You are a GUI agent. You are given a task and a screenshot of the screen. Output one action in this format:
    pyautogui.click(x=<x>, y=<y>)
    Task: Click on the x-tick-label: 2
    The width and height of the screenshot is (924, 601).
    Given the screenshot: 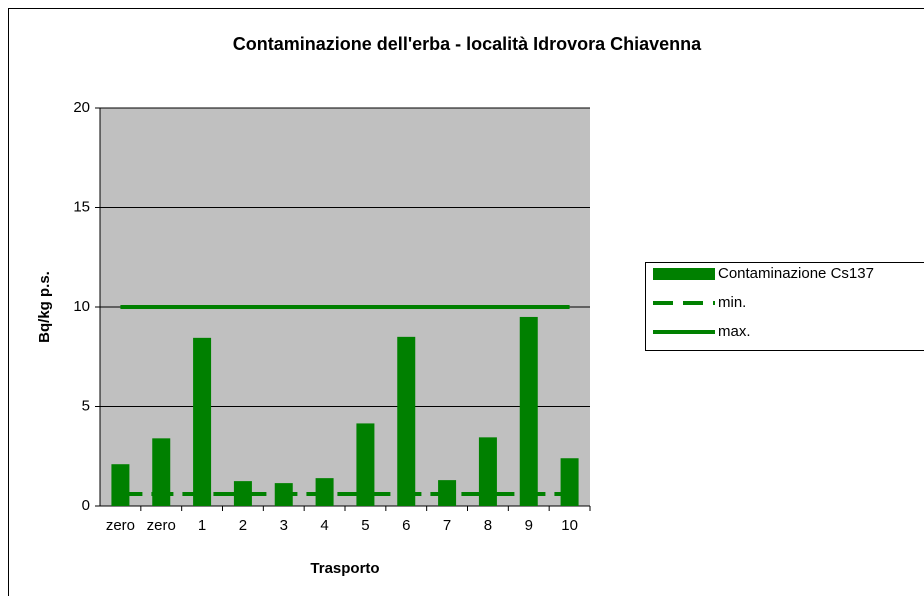 What is the action you would take?
    pyautogui.click(x=243, y=525)
    